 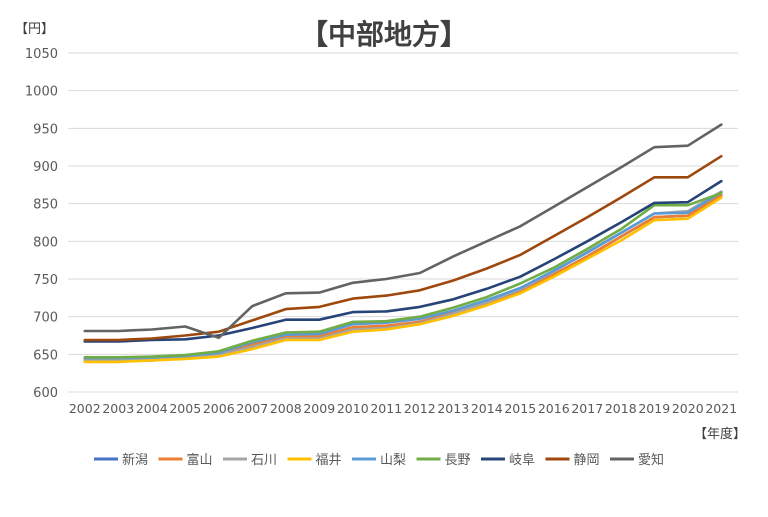 I want to click on legend-label: 岐阜, so click(x=522, y=460).